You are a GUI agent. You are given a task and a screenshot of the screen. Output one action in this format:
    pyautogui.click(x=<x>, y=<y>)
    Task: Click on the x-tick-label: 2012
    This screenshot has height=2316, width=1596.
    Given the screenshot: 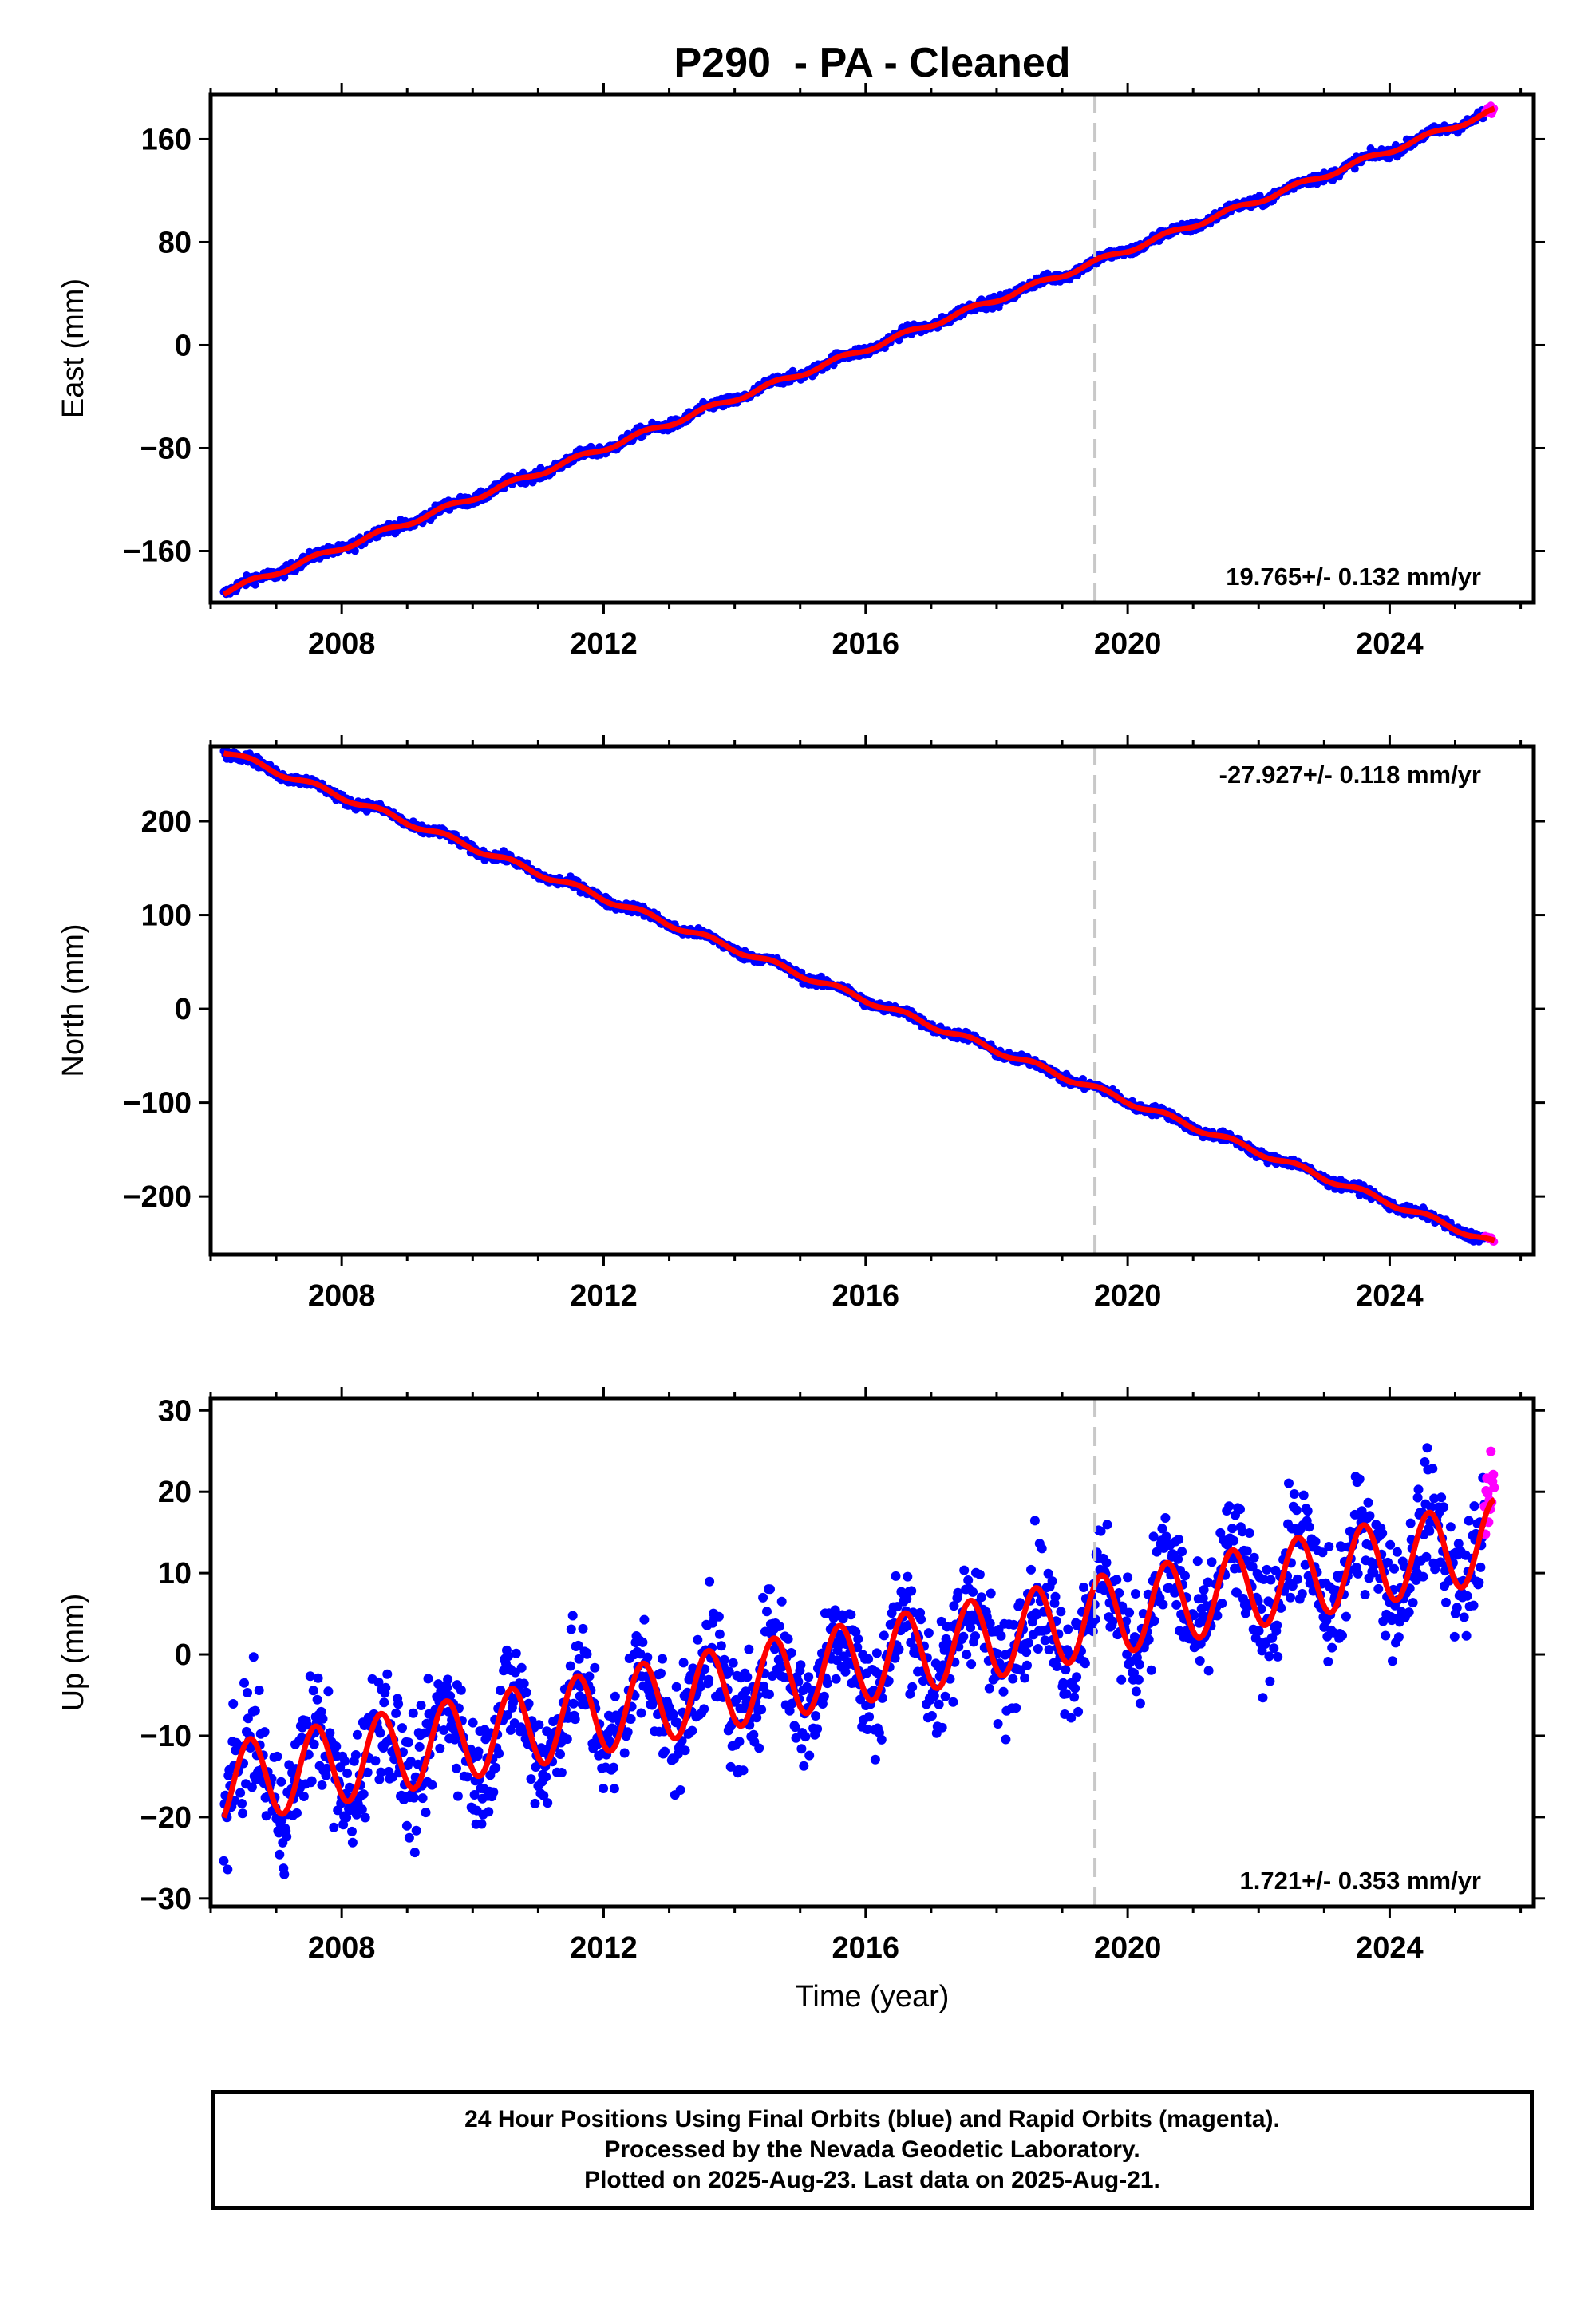 What is the action you would take?
    pyautogui.click(x=604, y=1296)
    